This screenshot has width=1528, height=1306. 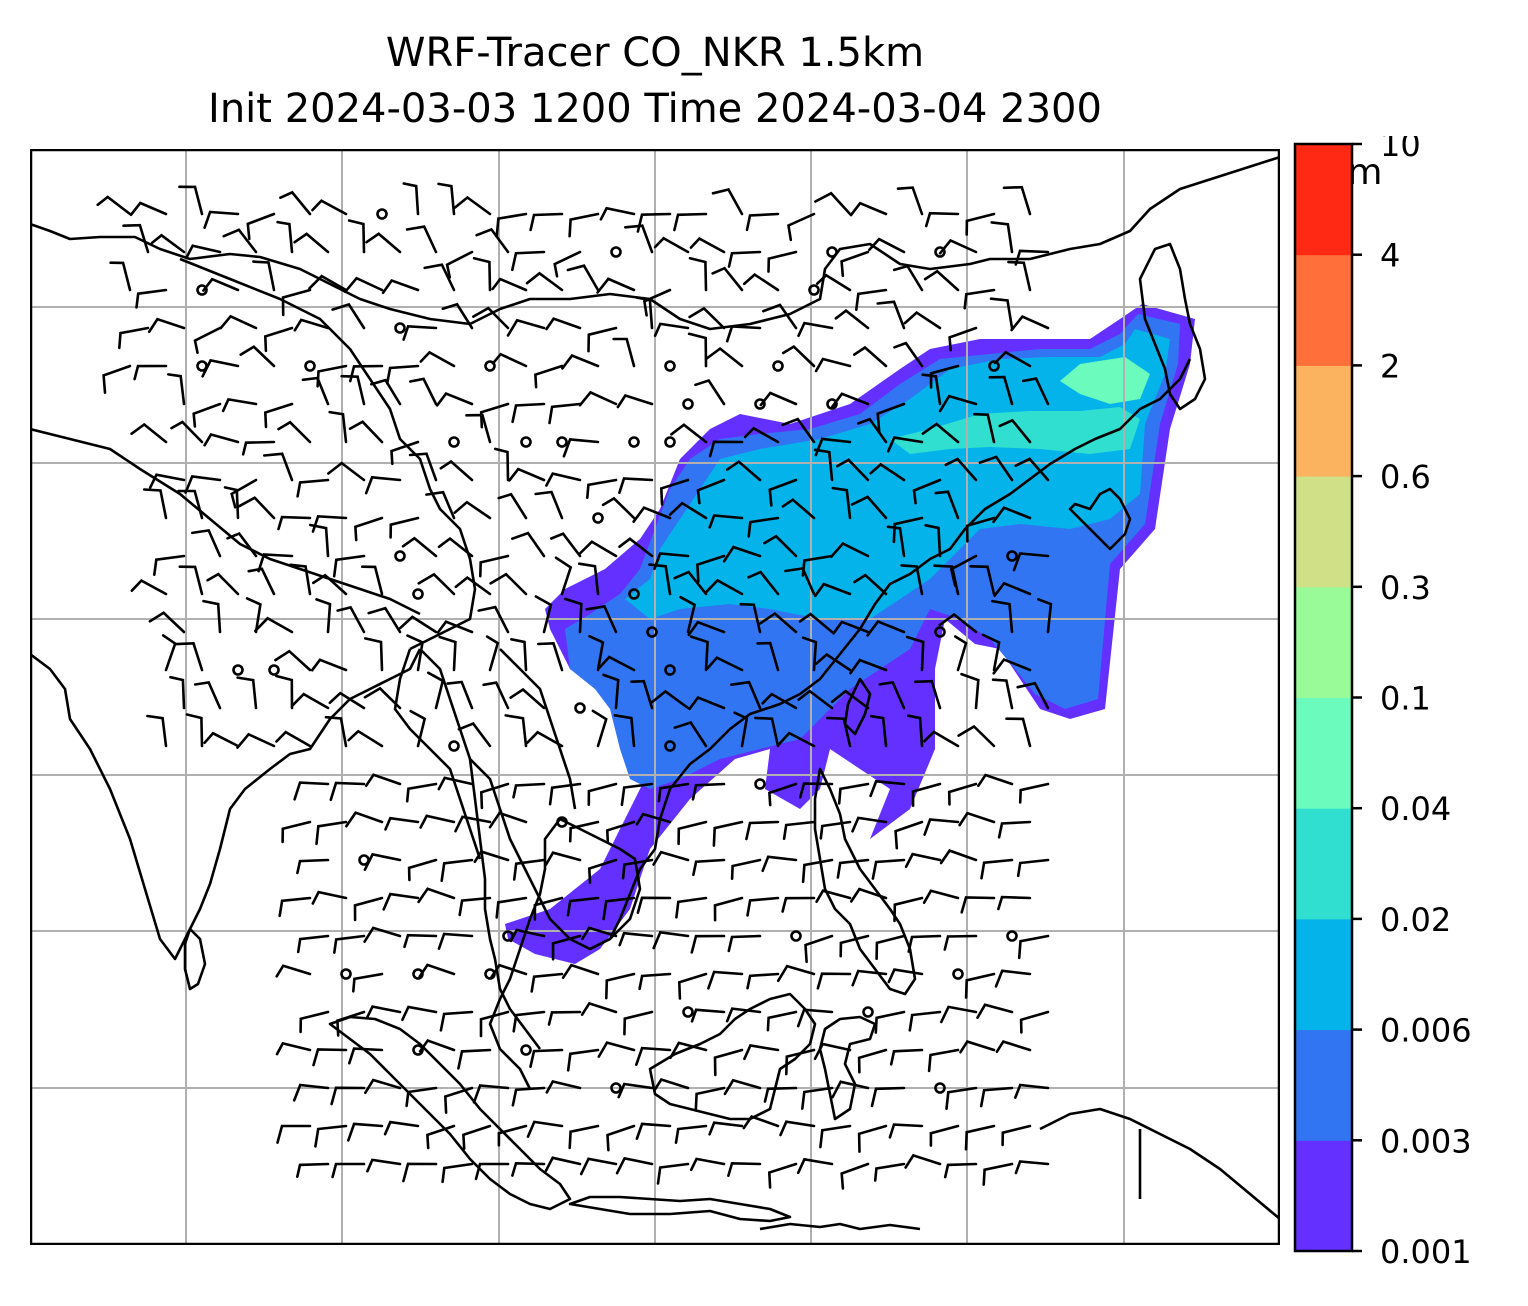 I want to click on coastline-japan, so click(x=1172, y=326).